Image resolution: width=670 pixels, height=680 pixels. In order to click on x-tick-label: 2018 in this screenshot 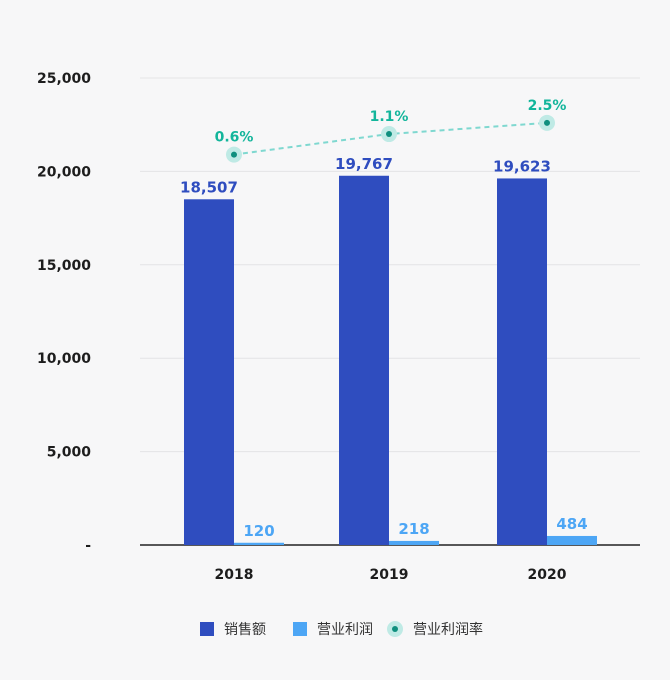, I will do `click(234, 575)`.